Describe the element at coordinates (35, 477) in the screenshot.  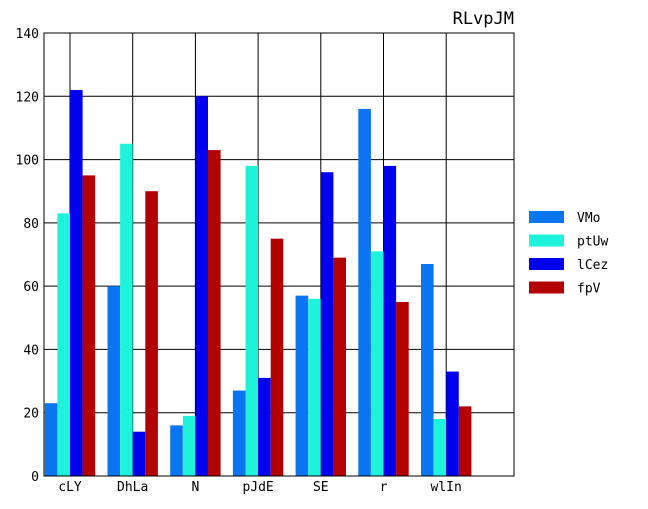
I see `y-tick-label: 0` at that location.